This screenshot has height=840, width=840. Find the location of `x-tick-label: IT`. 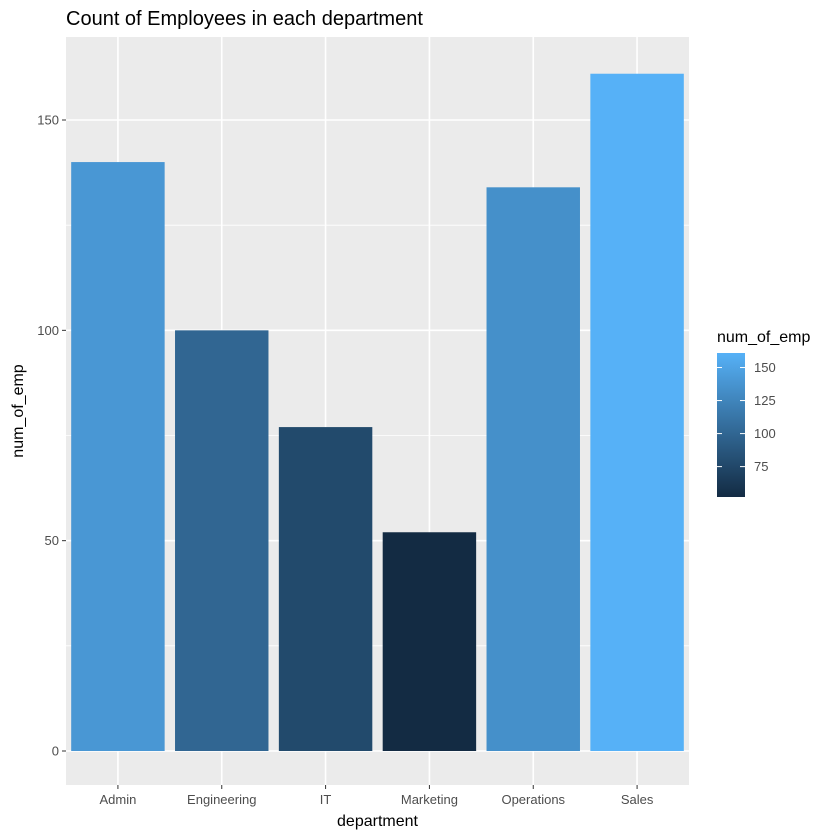

x-tick-label: IT is located at coordinates (326, 799).